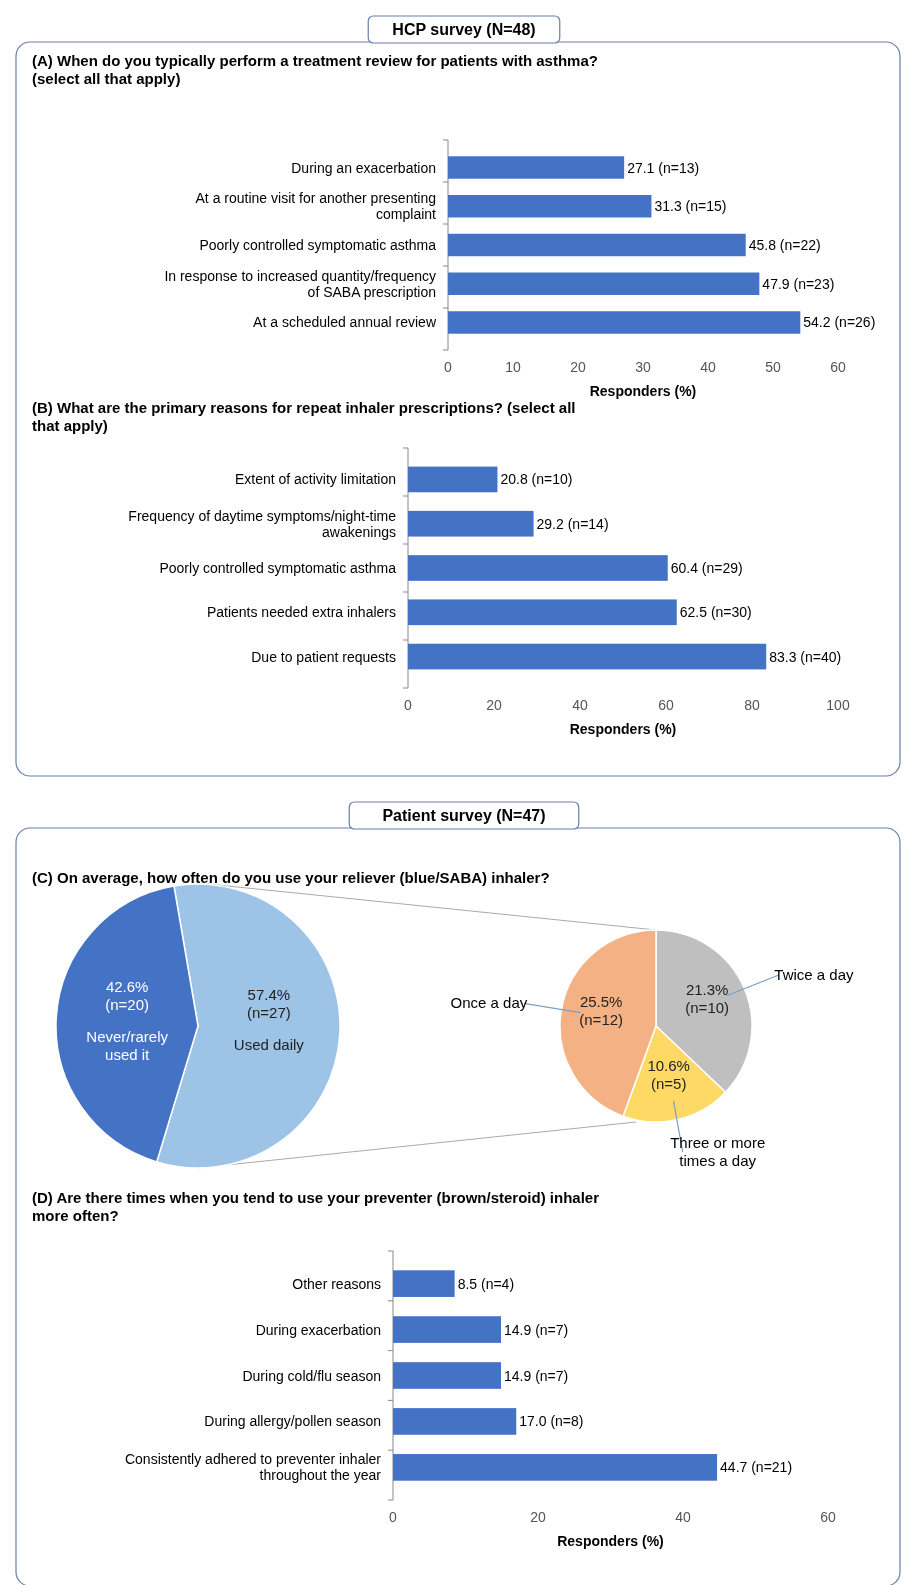 This screenshot has width=912, height=1585. Describe the element at coordinates (715, 612) in the screenshot. I see `data-label: 62.5 (n=30)` at that location.